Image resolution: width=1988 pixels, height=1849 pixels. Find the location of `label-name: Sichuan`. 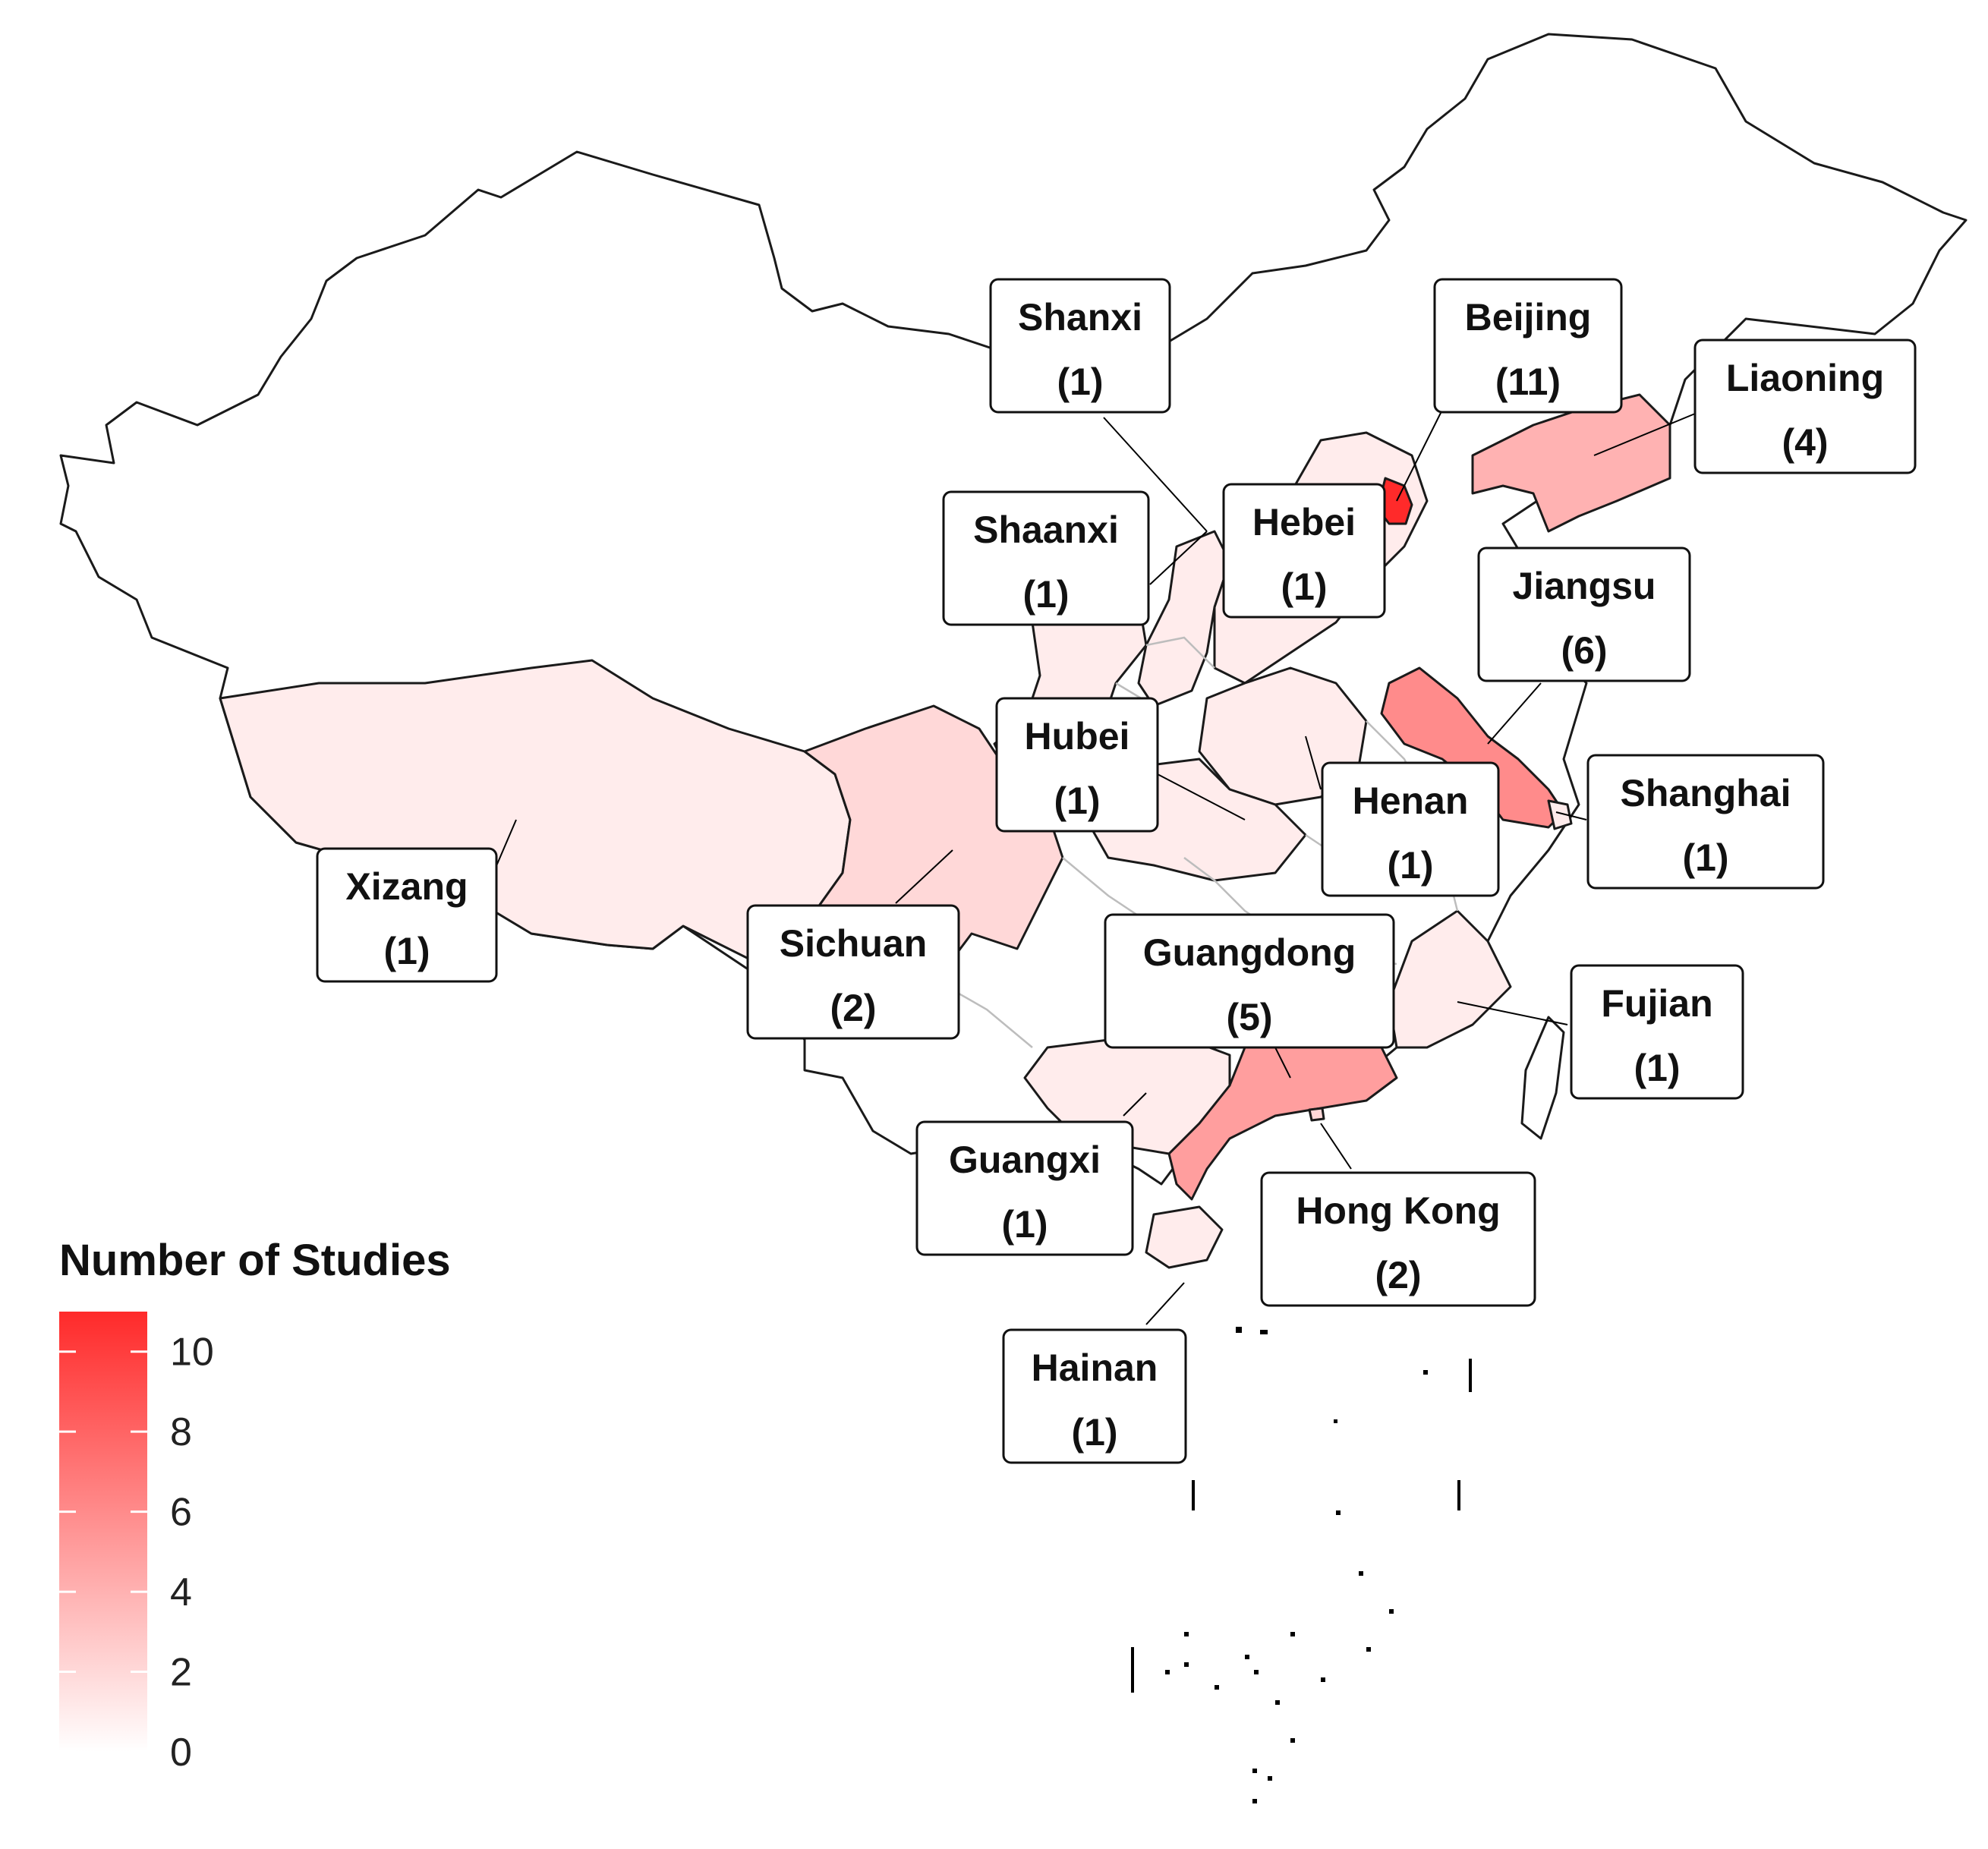

label-name: Sichuan is located at coordinates (853, 943).